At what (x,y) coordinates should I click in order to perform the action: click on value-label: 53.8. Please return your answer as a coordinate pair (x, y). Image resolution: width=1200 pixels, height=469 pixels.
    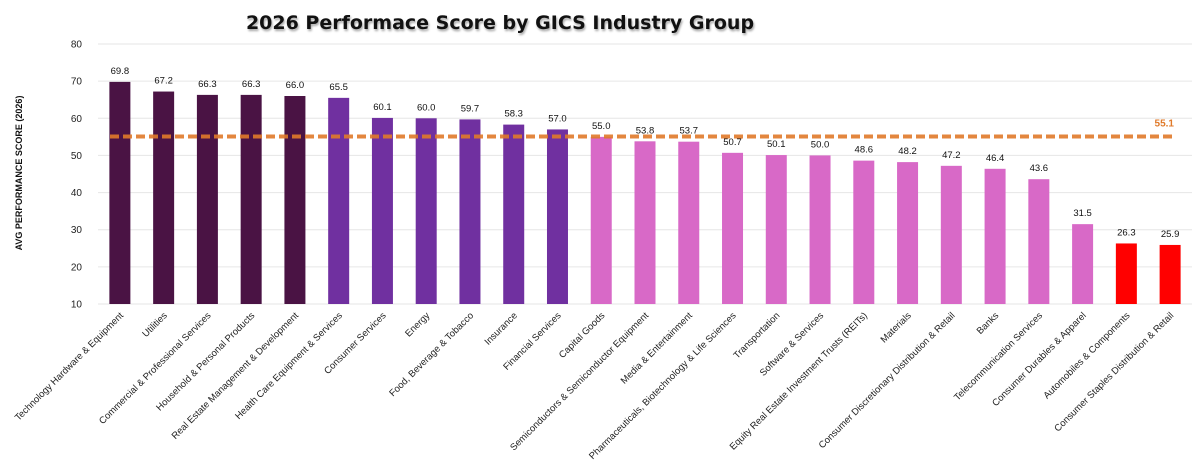
    Looking at the image, I should click on (645, 130).